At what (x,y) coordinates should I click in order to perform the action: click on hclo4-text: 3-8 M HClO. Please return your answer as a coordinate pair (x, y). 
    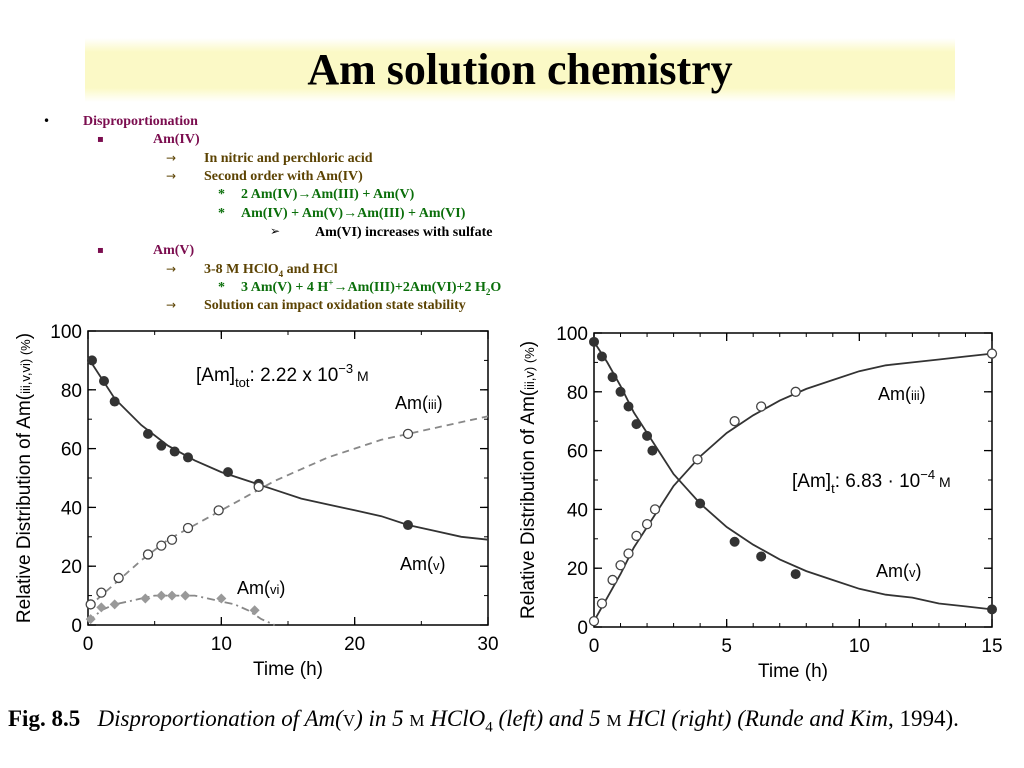
    Looking at the image, I should click on (241, 269).